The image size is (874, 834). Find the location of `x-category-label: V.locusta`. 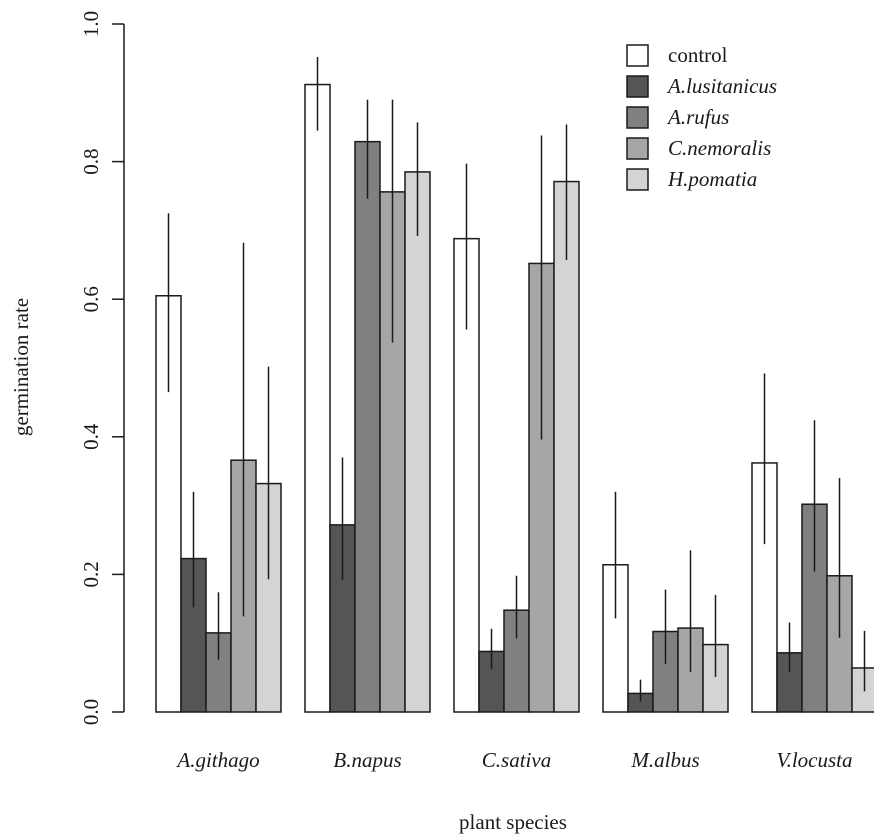

x-category-label: V.locusta is located at coordinates (814, 760).